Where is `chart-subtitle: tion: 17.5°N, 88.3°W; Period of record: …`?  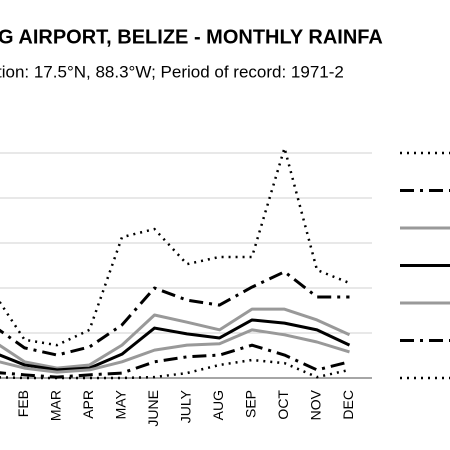
chart-subtitle: tion: 17.5°N, 88.3°W; Period of record: … is located at coordinates (172, 71).